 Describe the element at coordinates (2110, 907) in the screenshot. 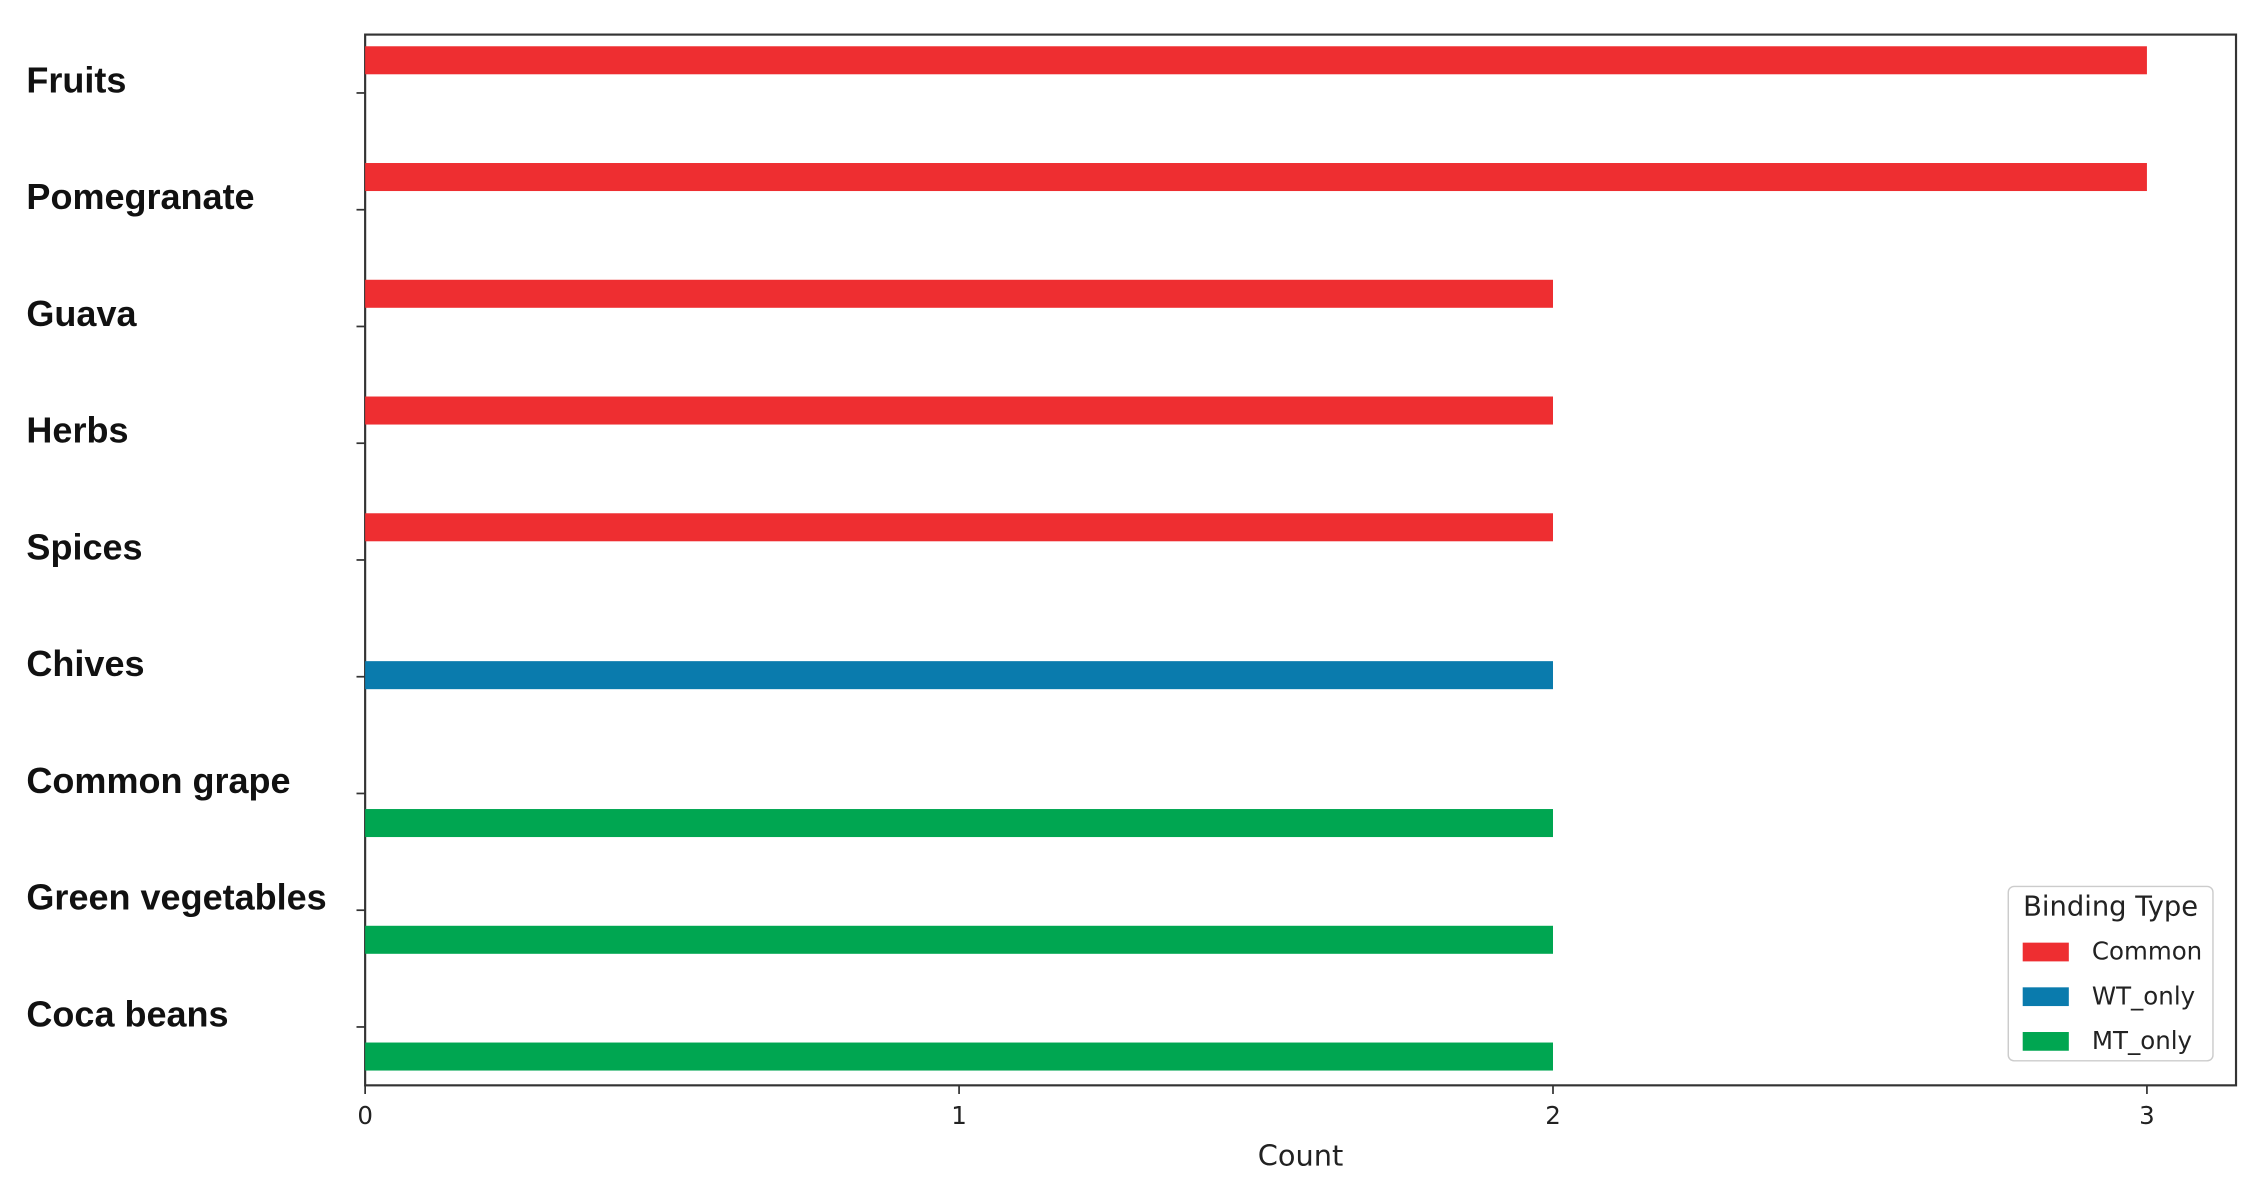

I see `legend-title: Binding Type` at that location.